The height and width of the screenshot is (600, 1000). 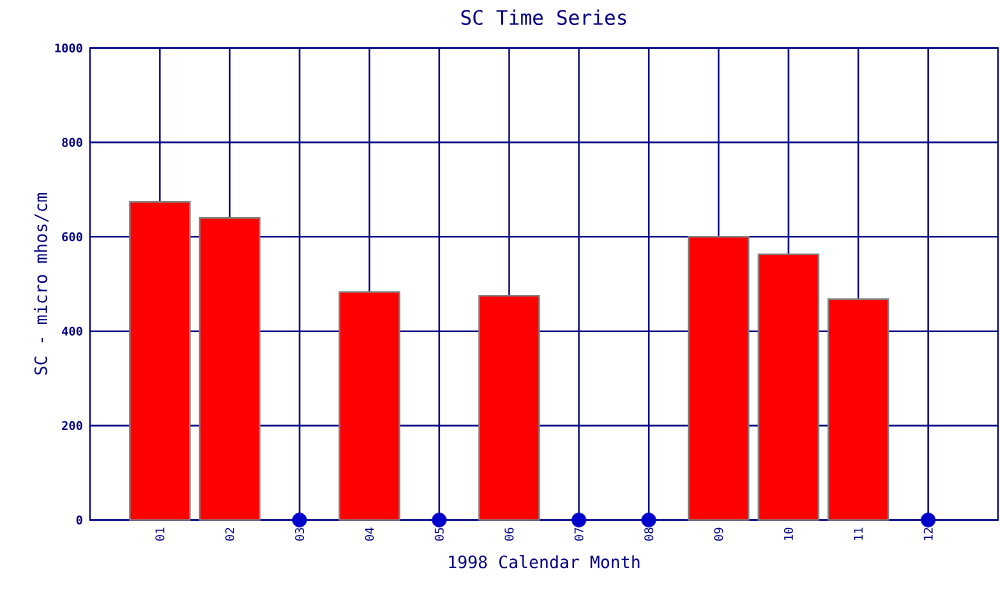 I want to click on y-axis-title: SC - micro mhos/cm, so click(x=41, y=284).